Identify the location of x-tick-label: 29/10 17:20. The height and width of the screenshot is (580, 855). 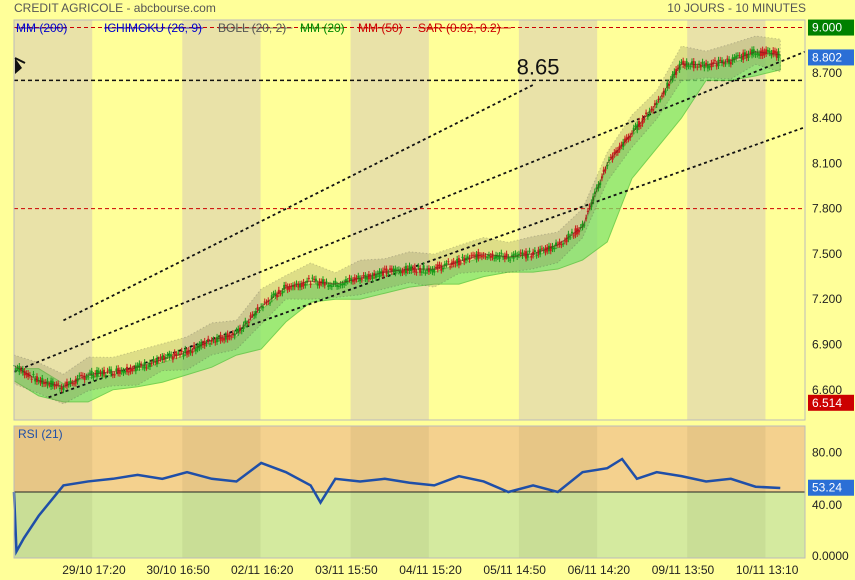
(94, 570).